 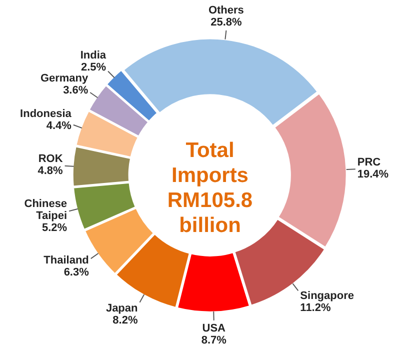 What do you see at coordinates (214, 328) in the screenshot?
I see `slice-label: USA` at bounding box center [214, 328].